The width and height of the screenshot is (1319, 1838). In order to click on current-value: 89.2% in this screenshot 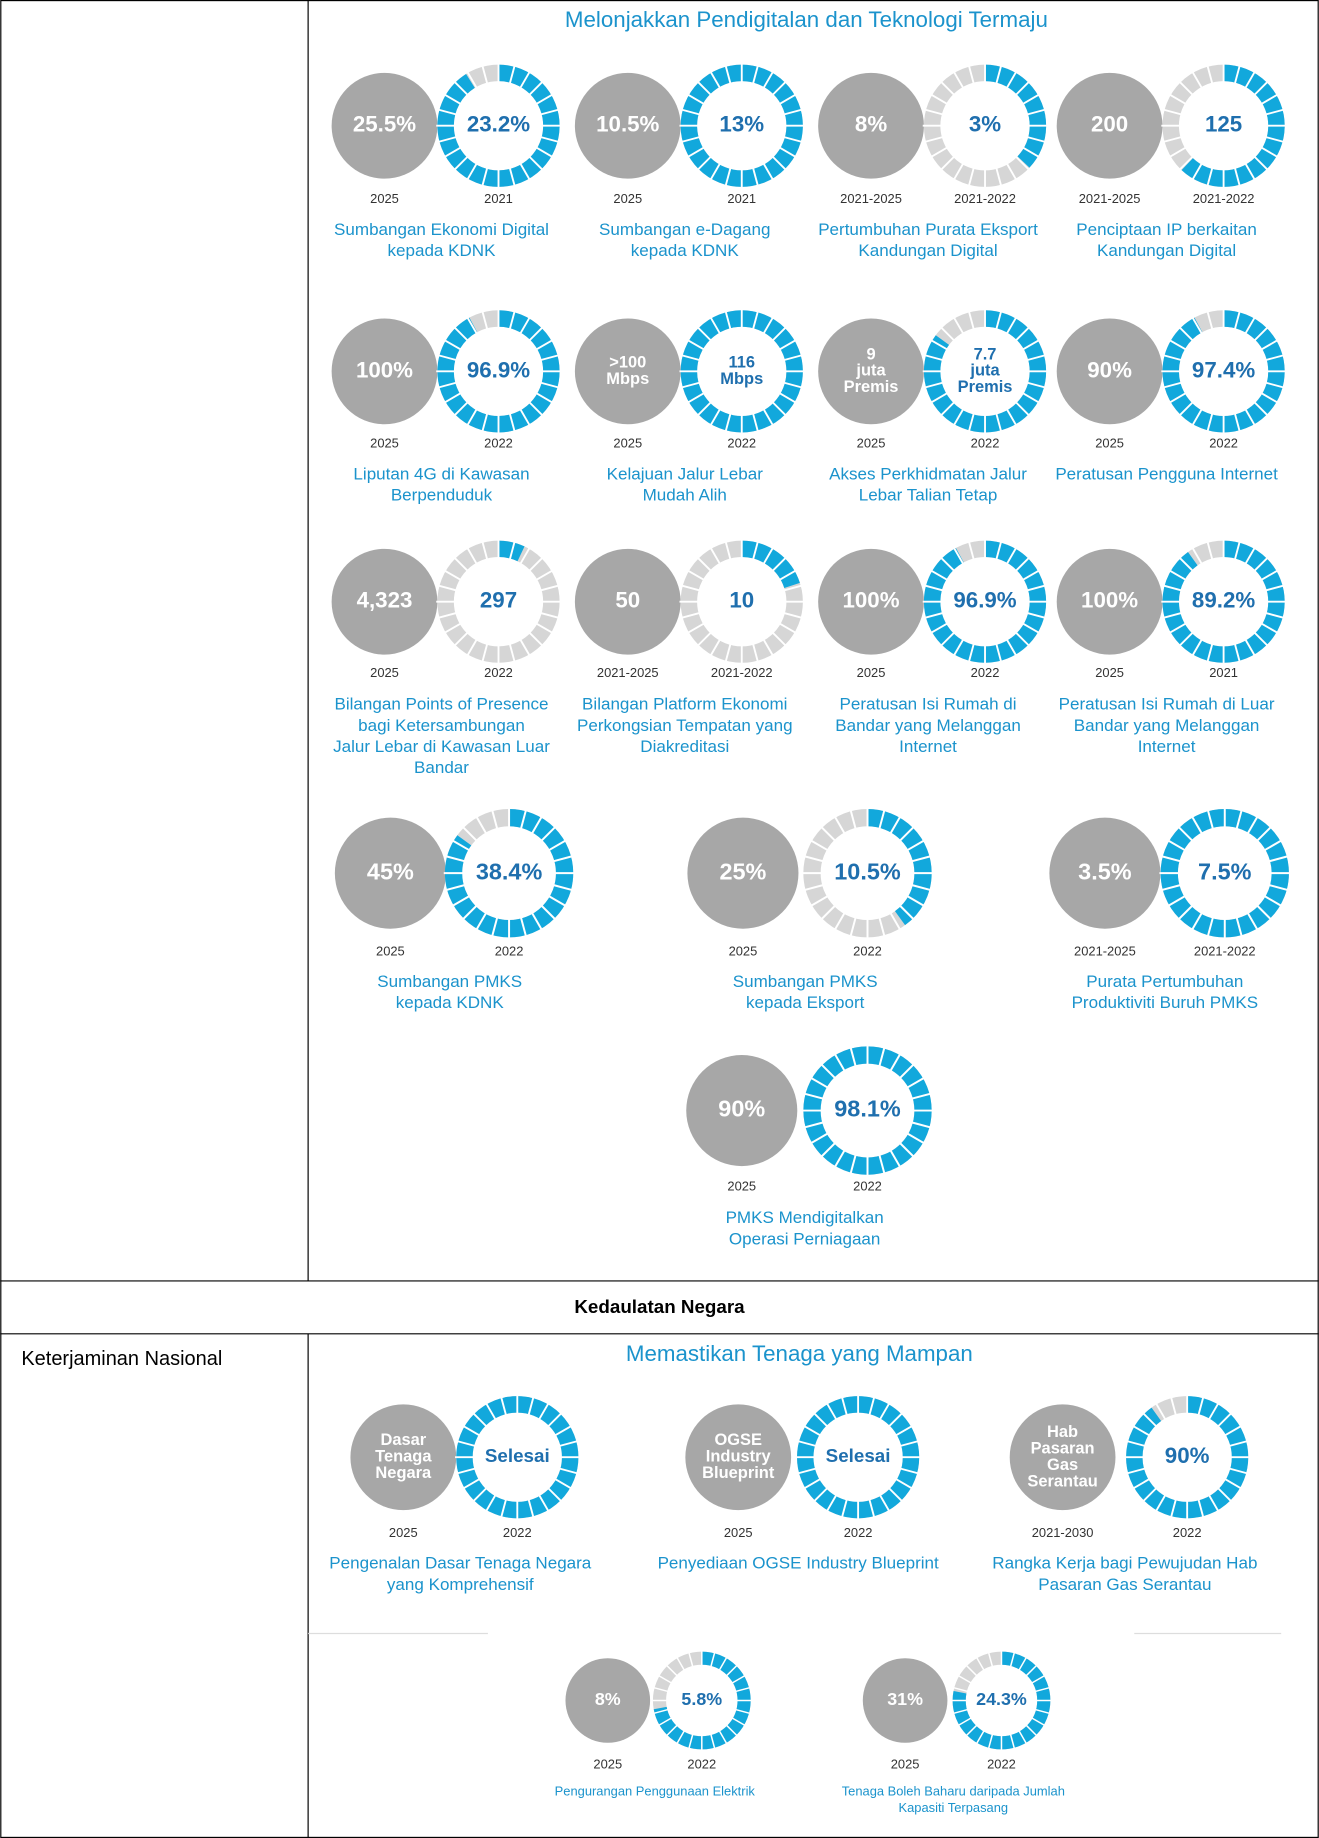, I will do `click(1223, 600)`.